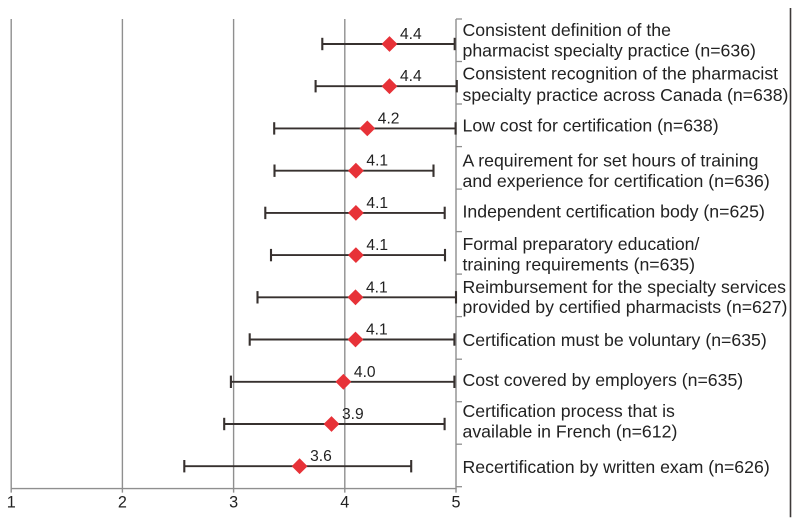 This screenshot has width=800, height=531. Describe the element at coordinates (579, 265) in the screenshot. I see `svg-text: training requirements (n=635)` at that location.